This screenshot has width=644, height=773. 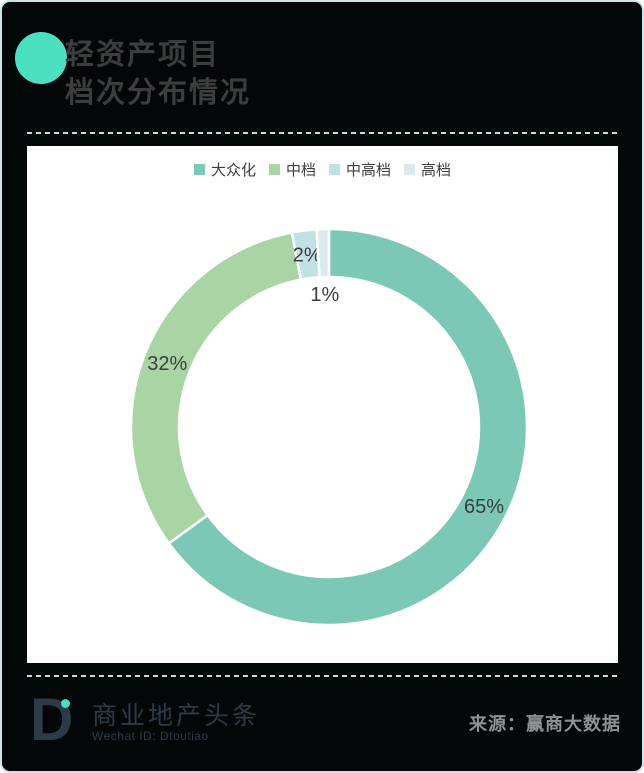 I want to click on slice-value-label: 32%, so click(x=167, y=364).